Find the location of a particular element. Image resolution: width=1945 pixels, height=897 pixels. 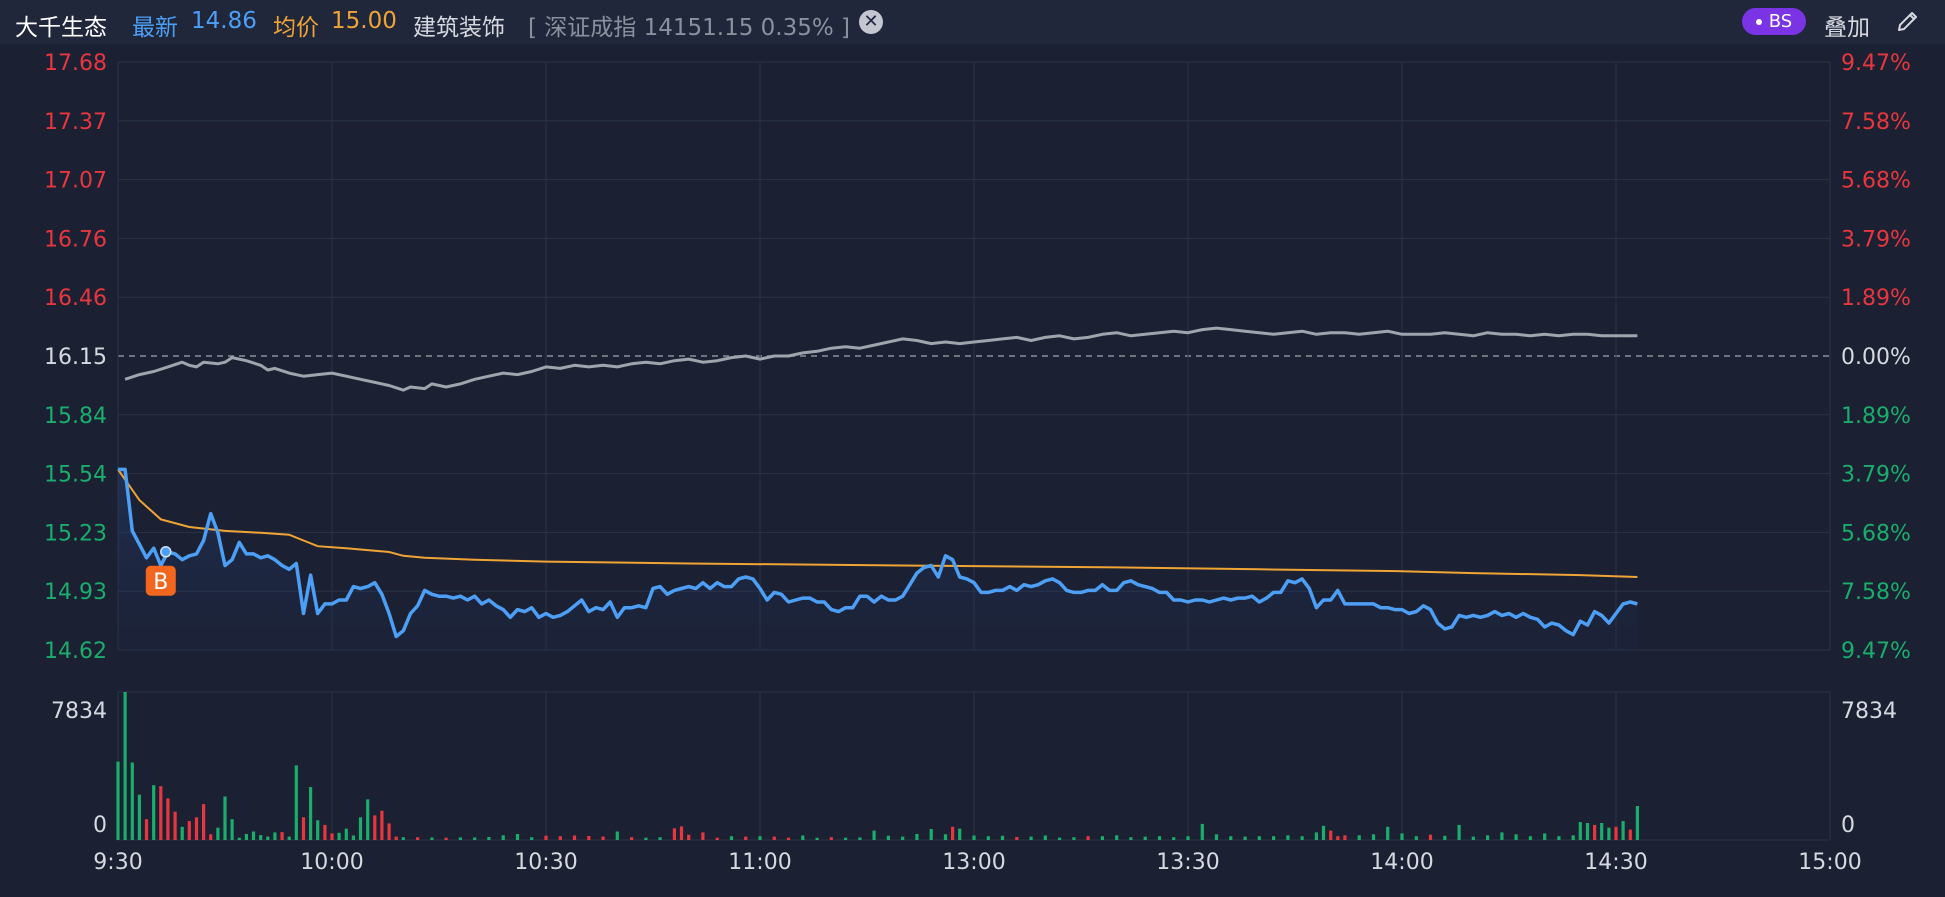

volume-max-label: 7834 is located at coordinates (1869, 711).